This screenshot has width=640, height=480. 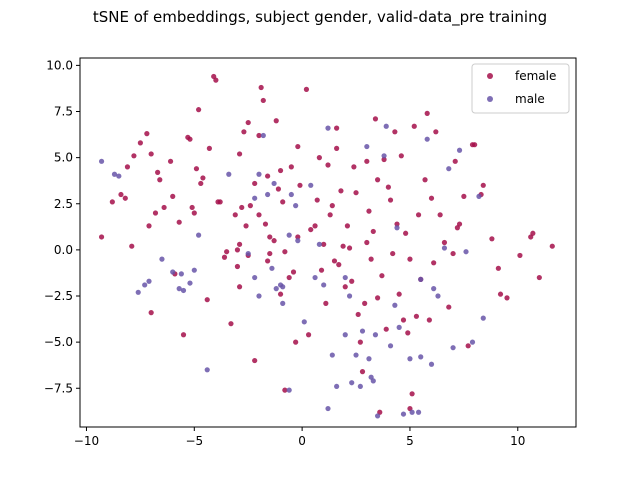 What do you see at coordinates (410, 441) in the screenshot?
I see `x-tick-label: 5` at bounding box center [410, 441].